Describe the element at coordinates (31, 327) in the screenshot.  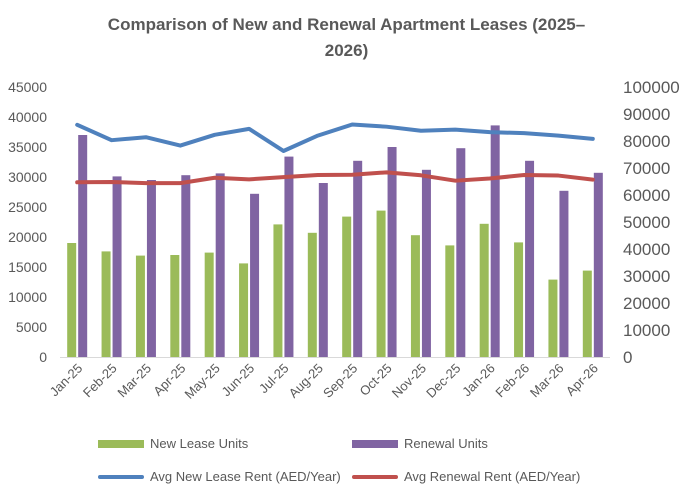
I see `y-left-tick-label: 5000` at that location.